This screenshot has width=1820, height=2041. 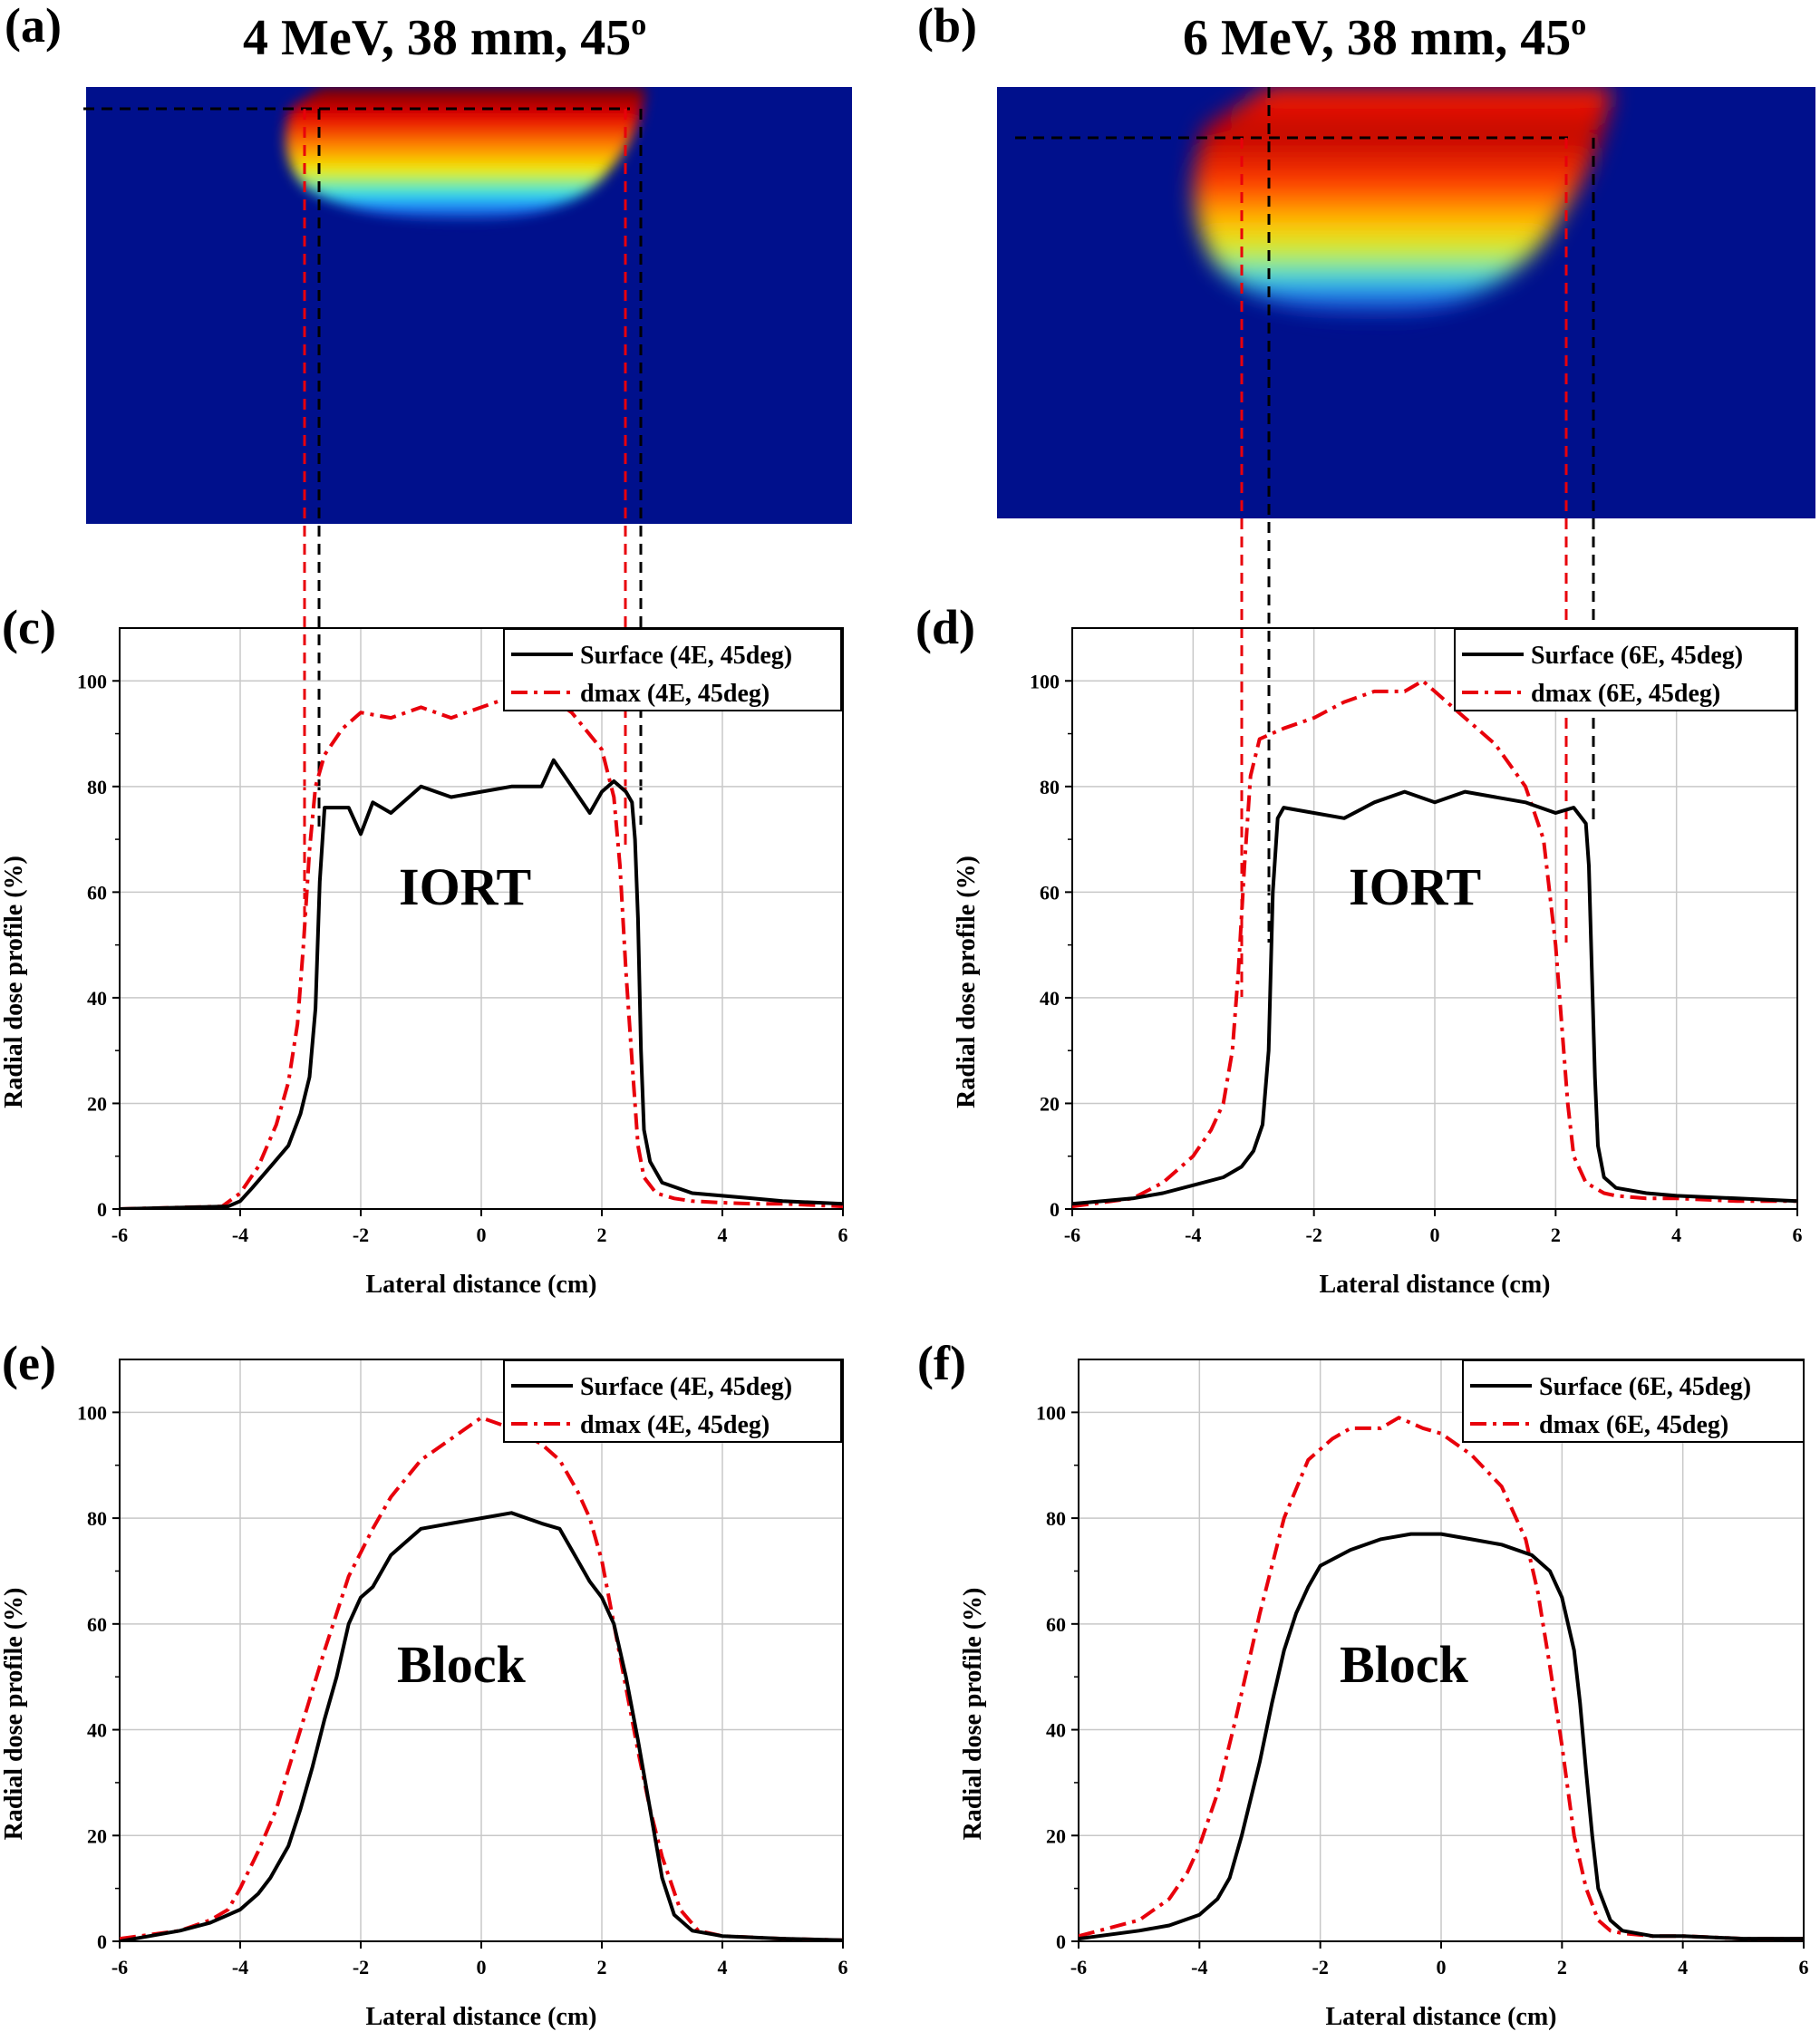 What do you see at coordinates (29, 1363) in the screenshot?
I see `panel-label: (e)` at bounding box center [29, 1363].